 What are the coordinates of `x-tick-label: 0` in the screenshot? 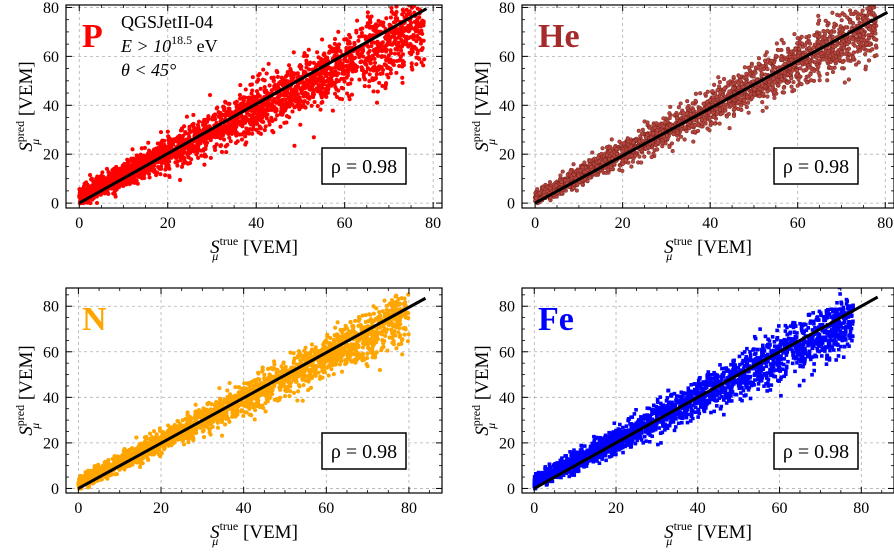 It's located at (79, 223).